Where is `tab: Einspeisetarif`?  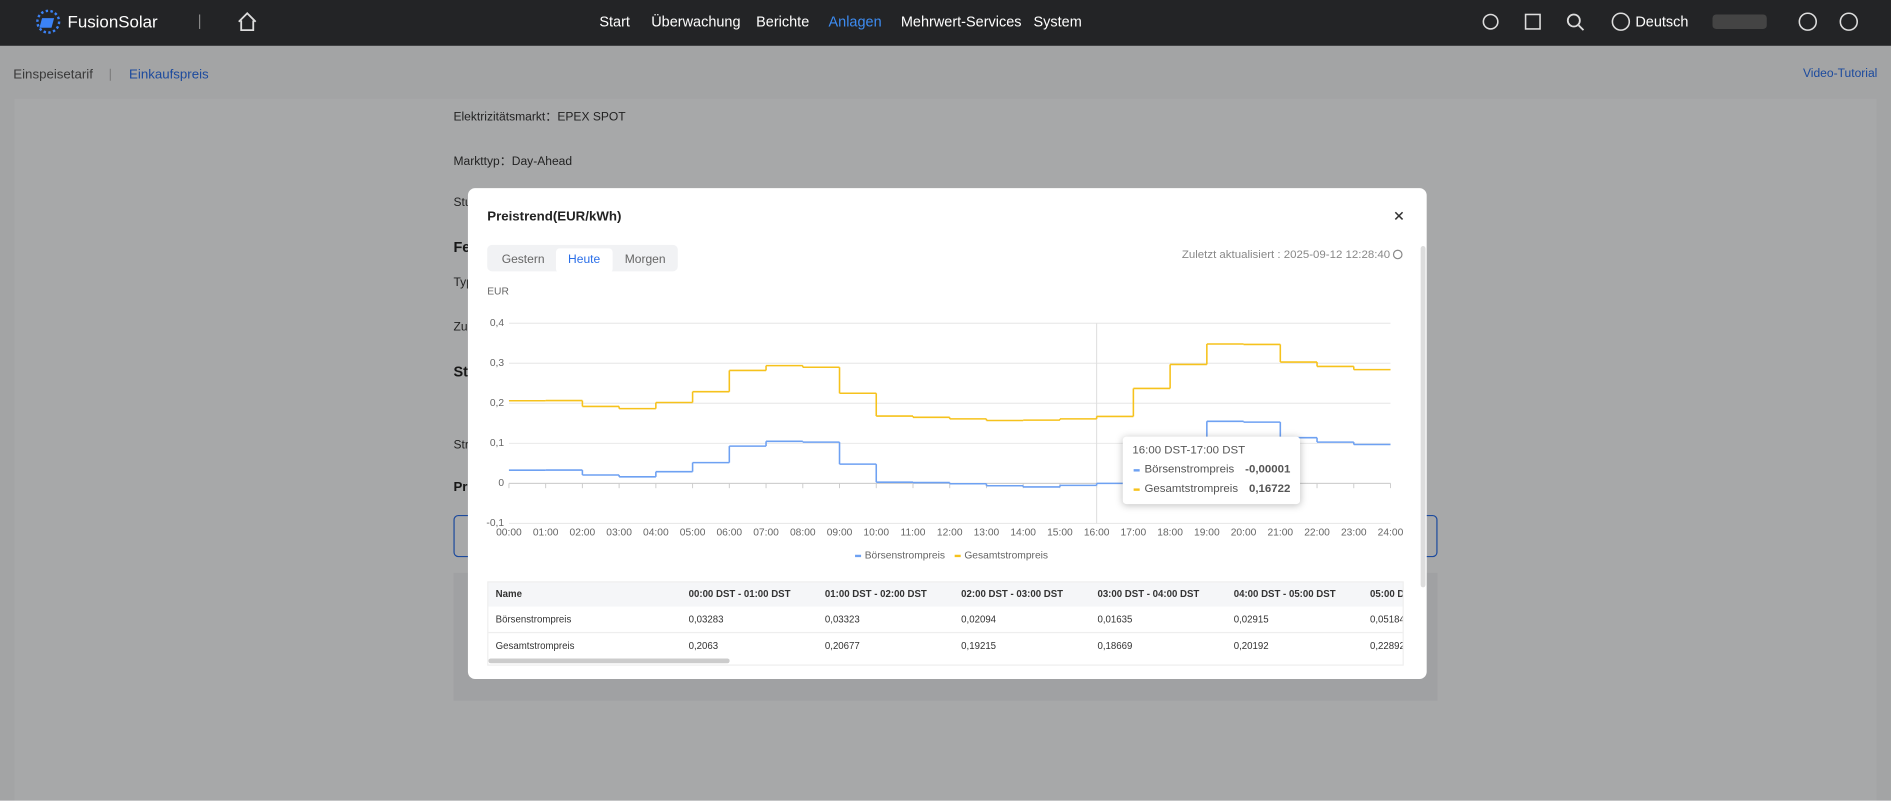 tab: Einspeisetarif is located at coordinates (53, 75).